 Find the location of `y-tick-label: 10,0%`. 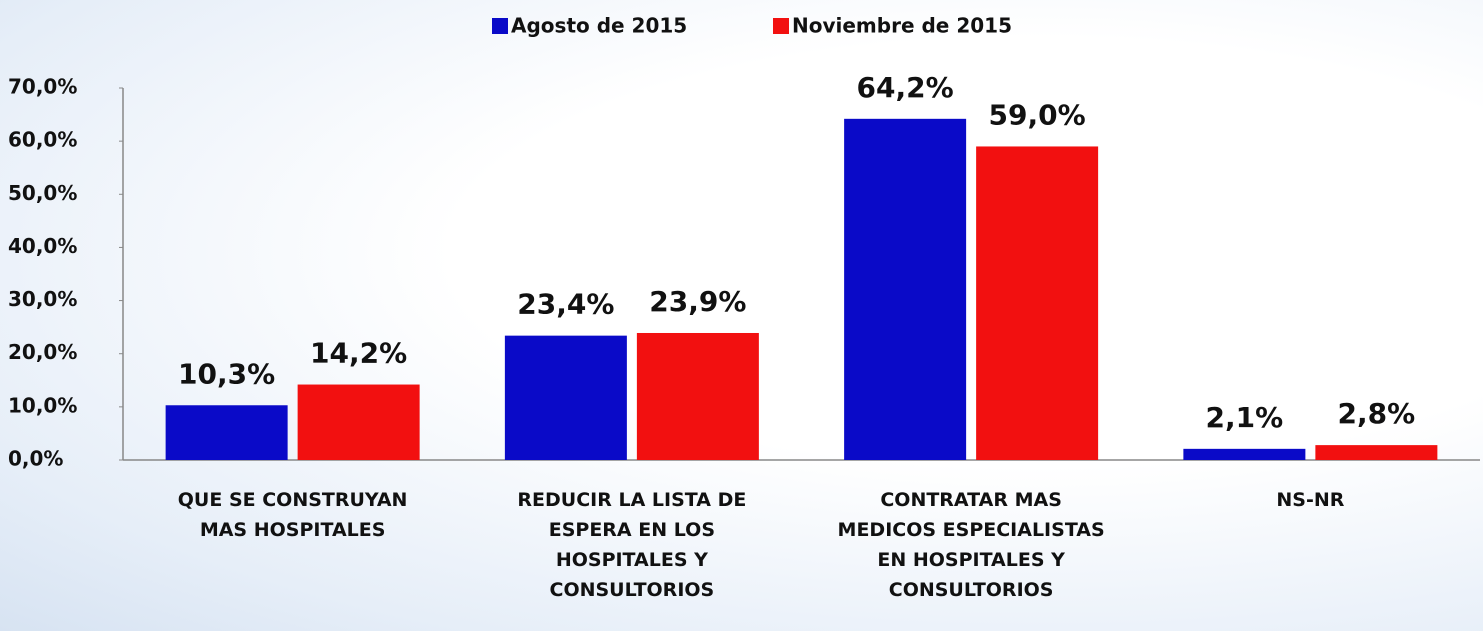

y-tick-label: 10,0% is located at coordinates (42, 405).